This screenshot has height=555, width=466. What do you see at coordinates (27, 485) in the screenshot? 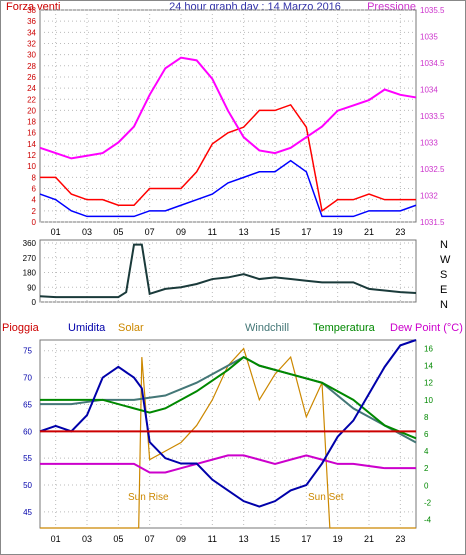
I see `y-left-tick-label: 50` at bounding box center [27, 485].